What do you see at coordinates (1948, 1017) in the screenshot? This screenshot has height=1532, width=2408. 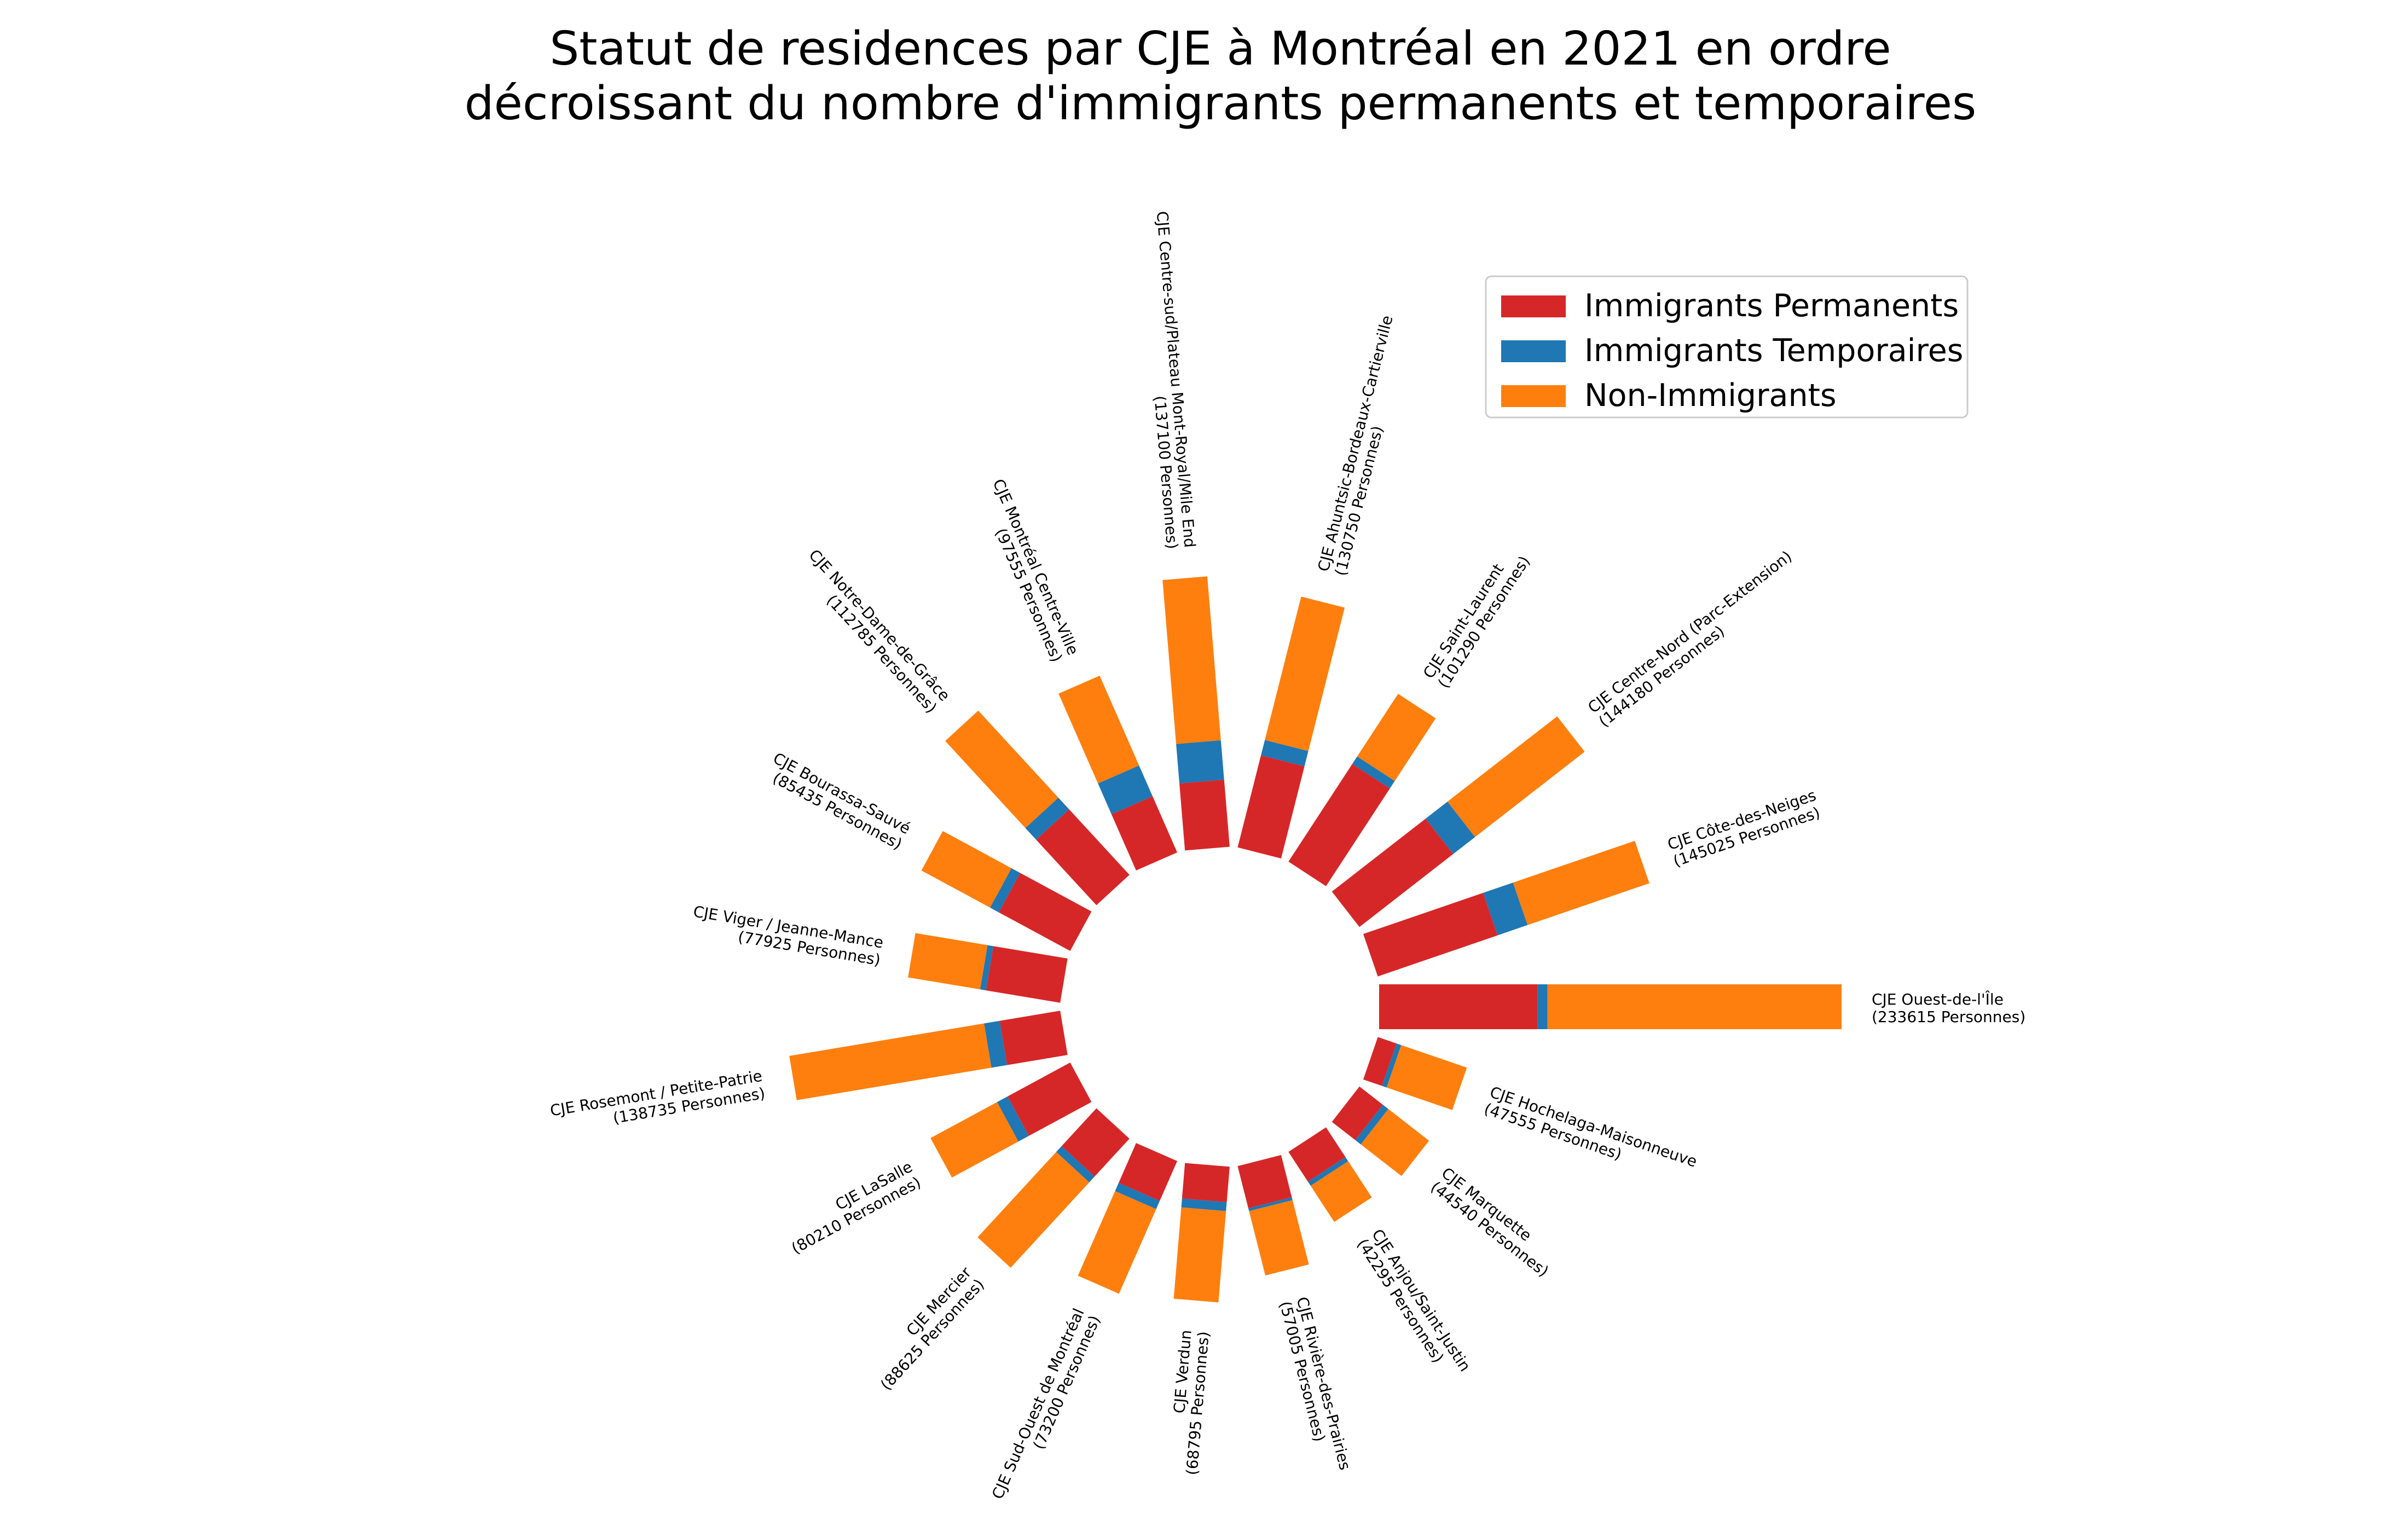 I see `category-total: (233615 Personnes)` at bounding box center [1948, 1017].